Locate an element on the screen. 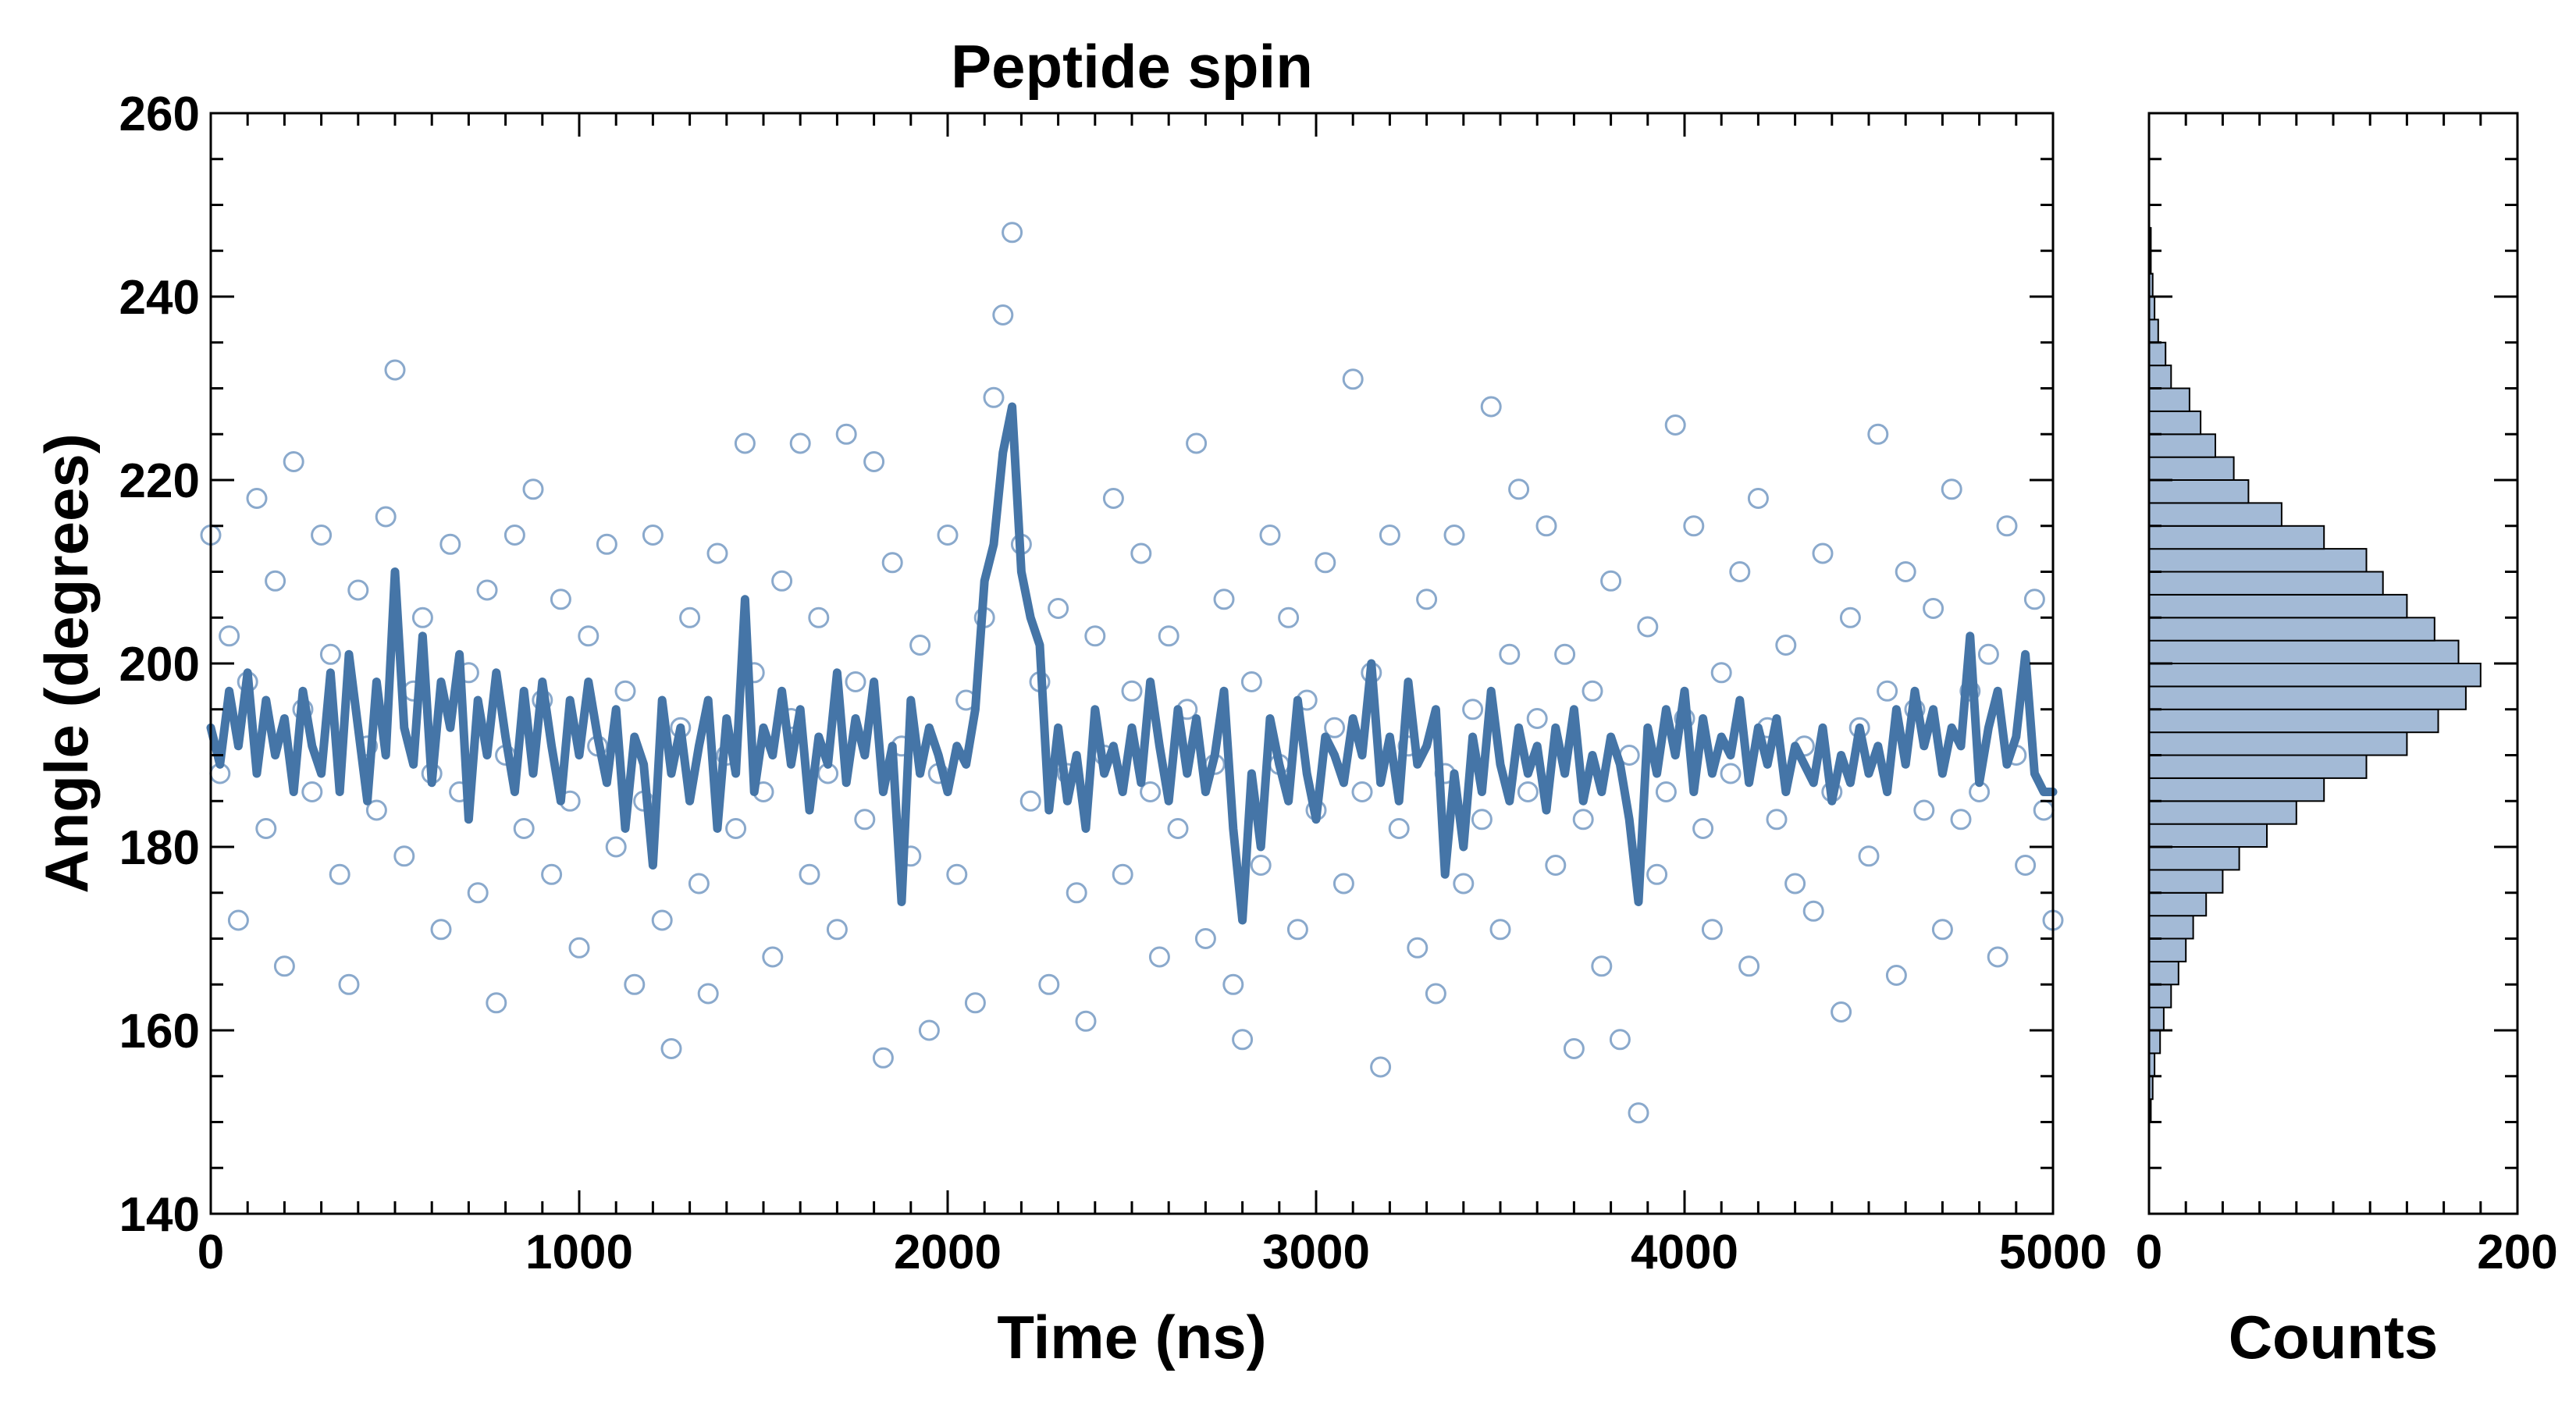 This screenshot has width=2576, height=1405. x-tick-label: 0 is located at coordinates (210, 1252).